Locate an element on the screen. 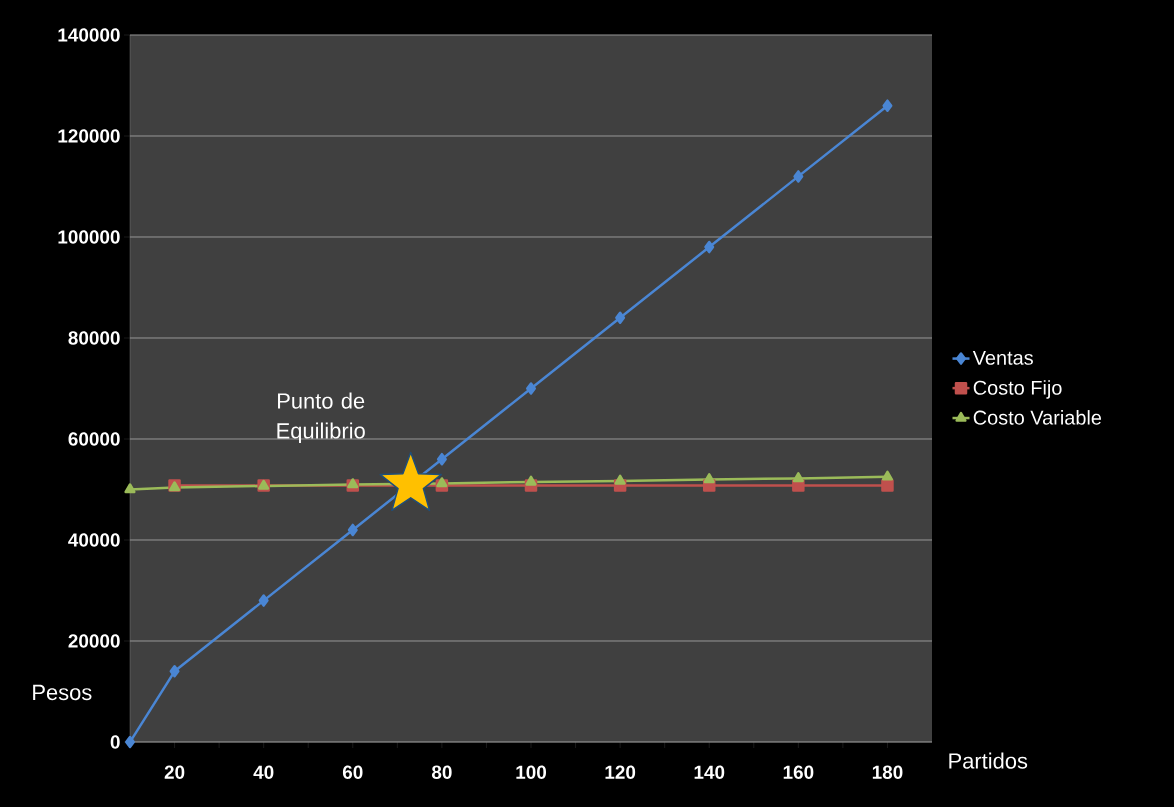  legend-label: Costo Variable is located at coordinates (1037, 417).